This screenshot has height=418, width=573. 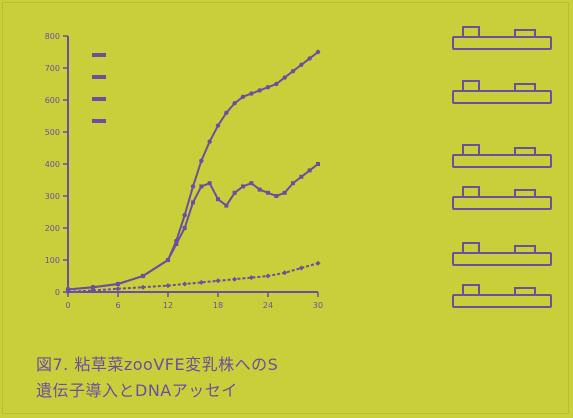 I want to click on y-tick-label: 700, so click(x=52, y=68).